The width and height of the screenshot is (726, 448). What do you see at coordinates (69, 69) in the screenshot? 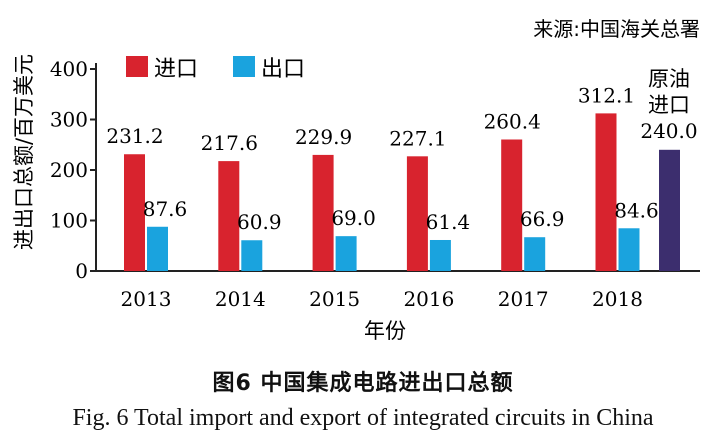
I see `y-tick-label: 400` at bounding box center [69, 69].